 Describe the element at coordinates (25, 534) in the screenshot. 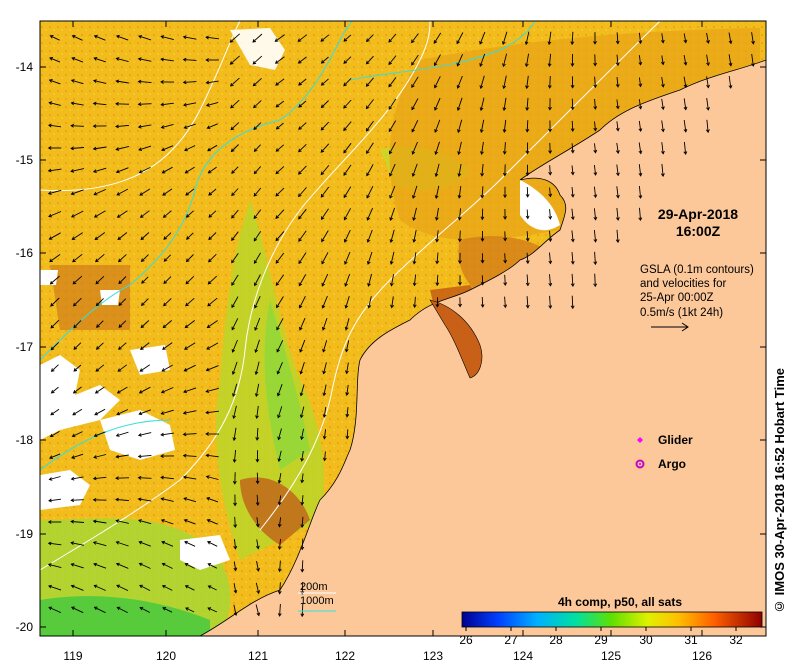

I see `y-tick-label: -19` at that location.